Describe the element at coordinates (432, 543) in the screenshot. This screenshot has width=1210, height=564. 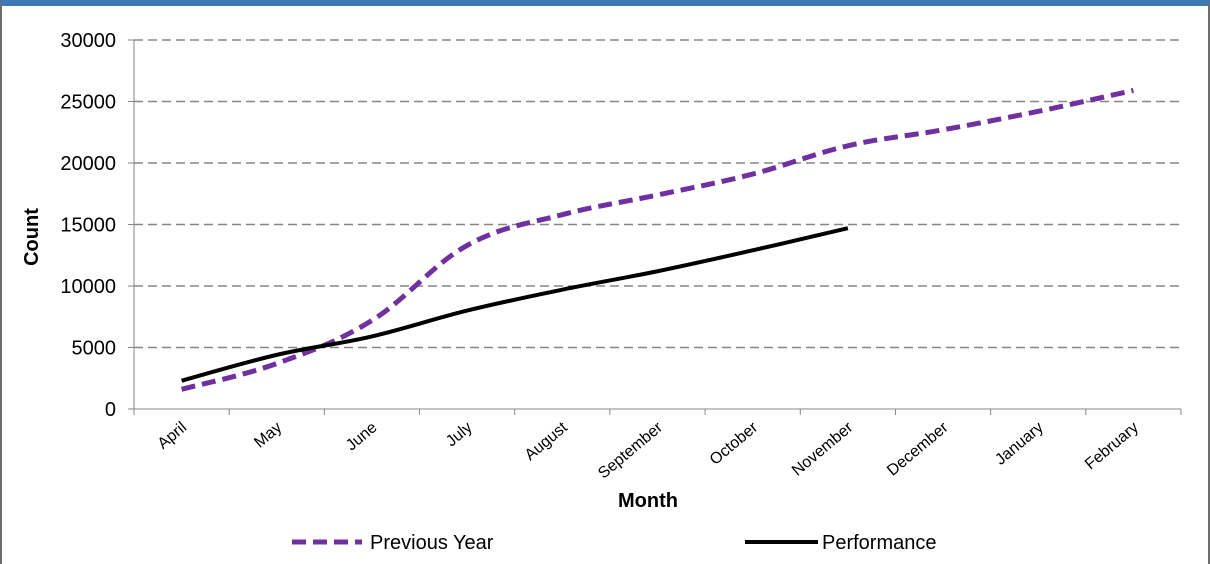
I see `legend-label: Previous Year` at that location.